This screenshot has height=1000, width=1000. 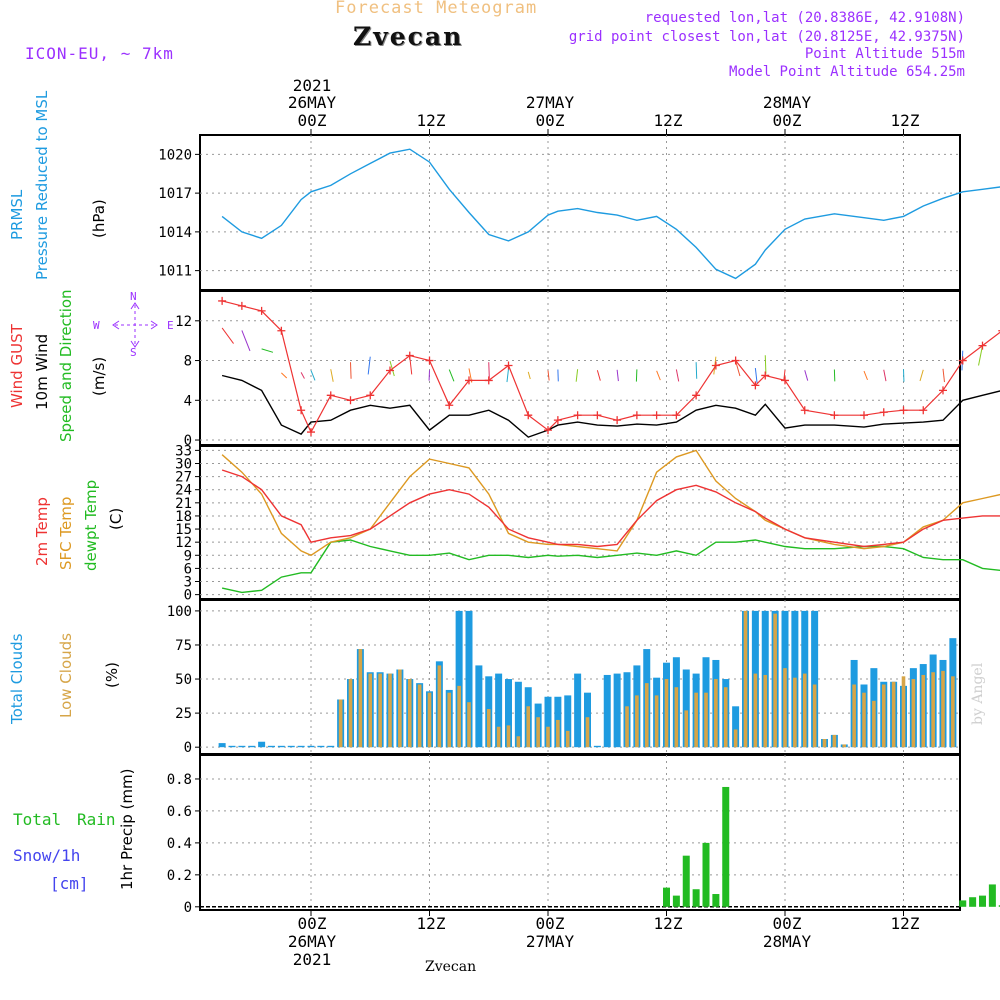 What do you see at coordinates (170, 325) in the screenshot?
I see `compass-e: E` at bounding box center [170, 325].